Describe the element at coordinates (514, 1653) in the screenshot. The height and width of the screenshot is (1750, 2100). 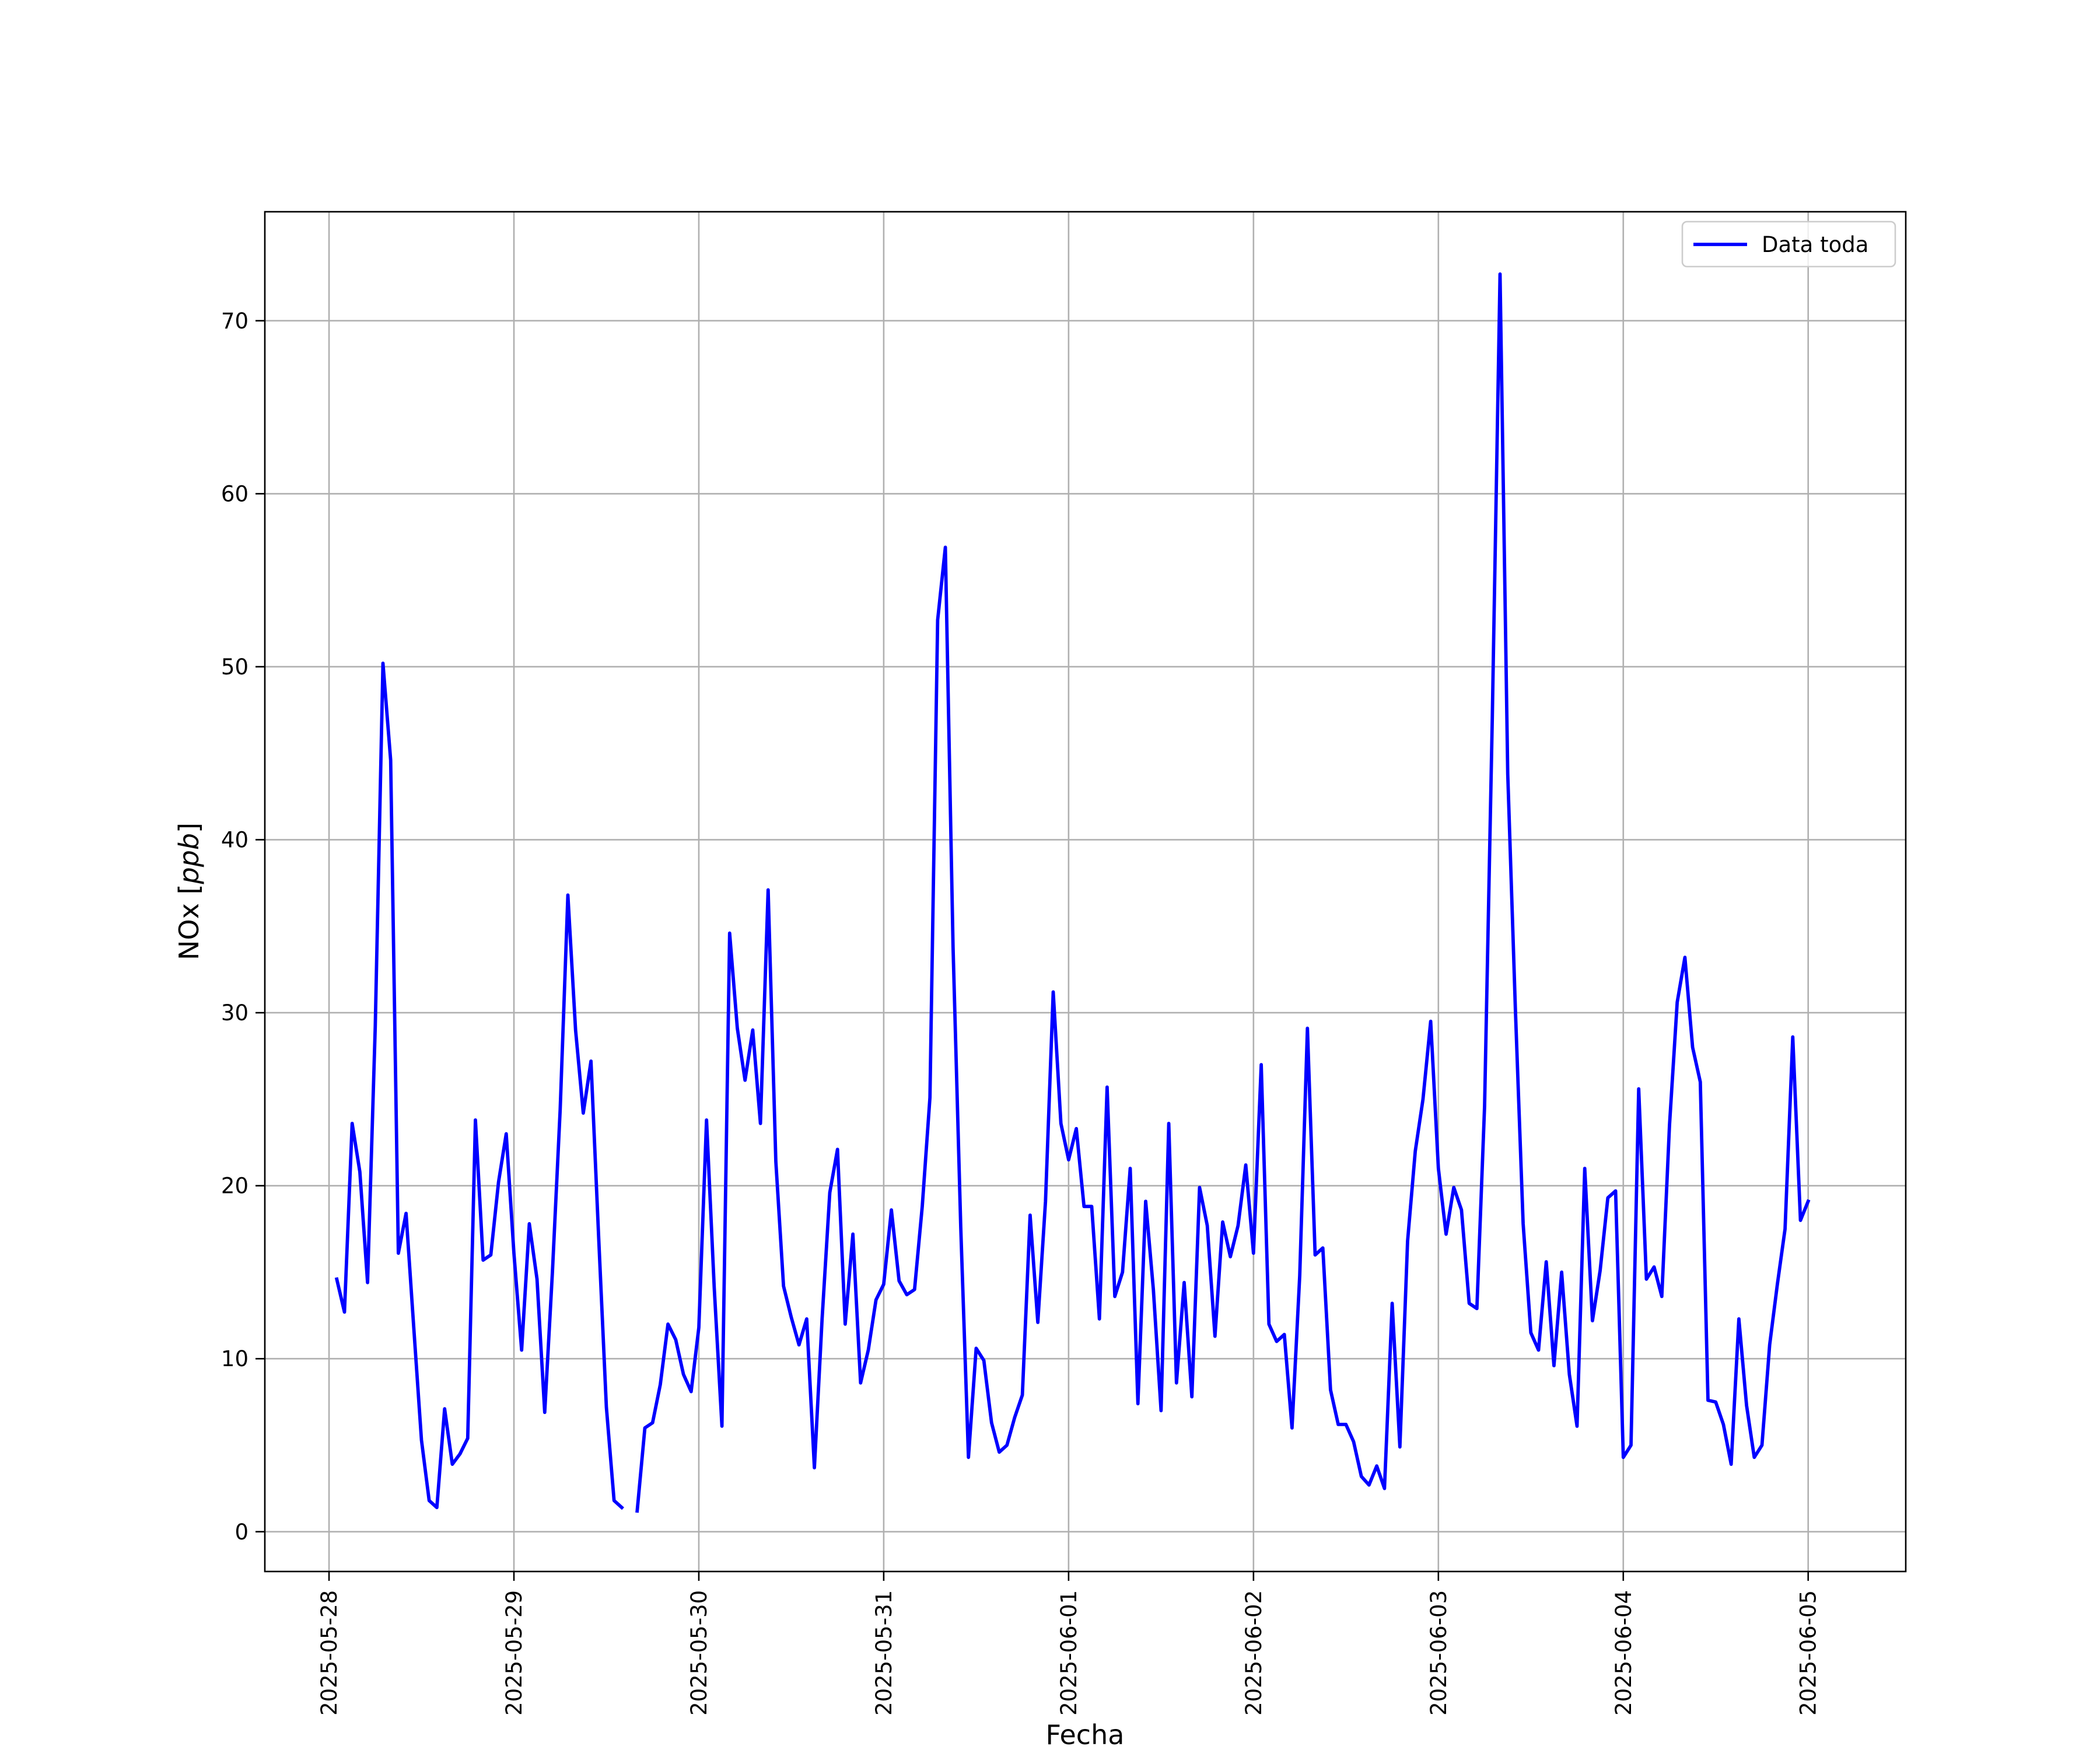
I see `x-tick-label: 2025-05-29` at that location.